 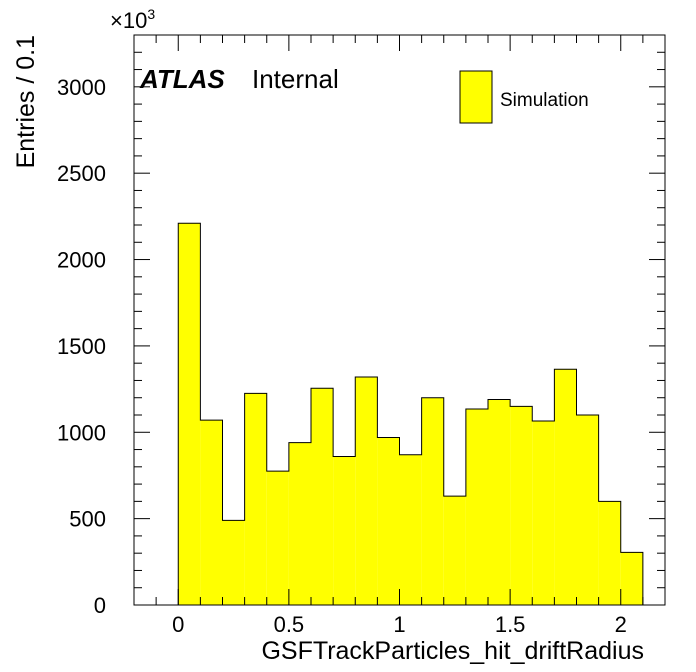 What do you see at coordinates (399, 624) in the screenshot?
I see `x-tick-label: 1` at bounding box center [399, 624].